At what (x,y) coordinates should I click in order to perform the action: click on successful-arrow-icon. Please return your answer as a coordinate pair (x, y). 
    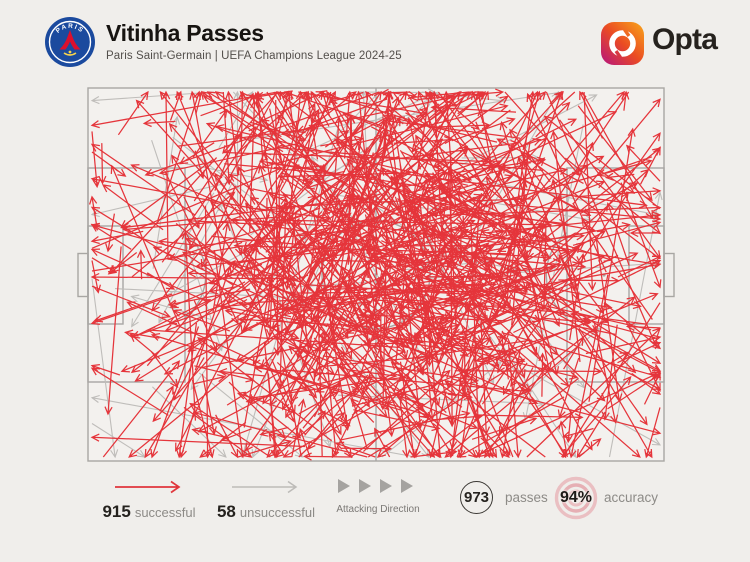
    Looking at the image, I should click on (148, 487).